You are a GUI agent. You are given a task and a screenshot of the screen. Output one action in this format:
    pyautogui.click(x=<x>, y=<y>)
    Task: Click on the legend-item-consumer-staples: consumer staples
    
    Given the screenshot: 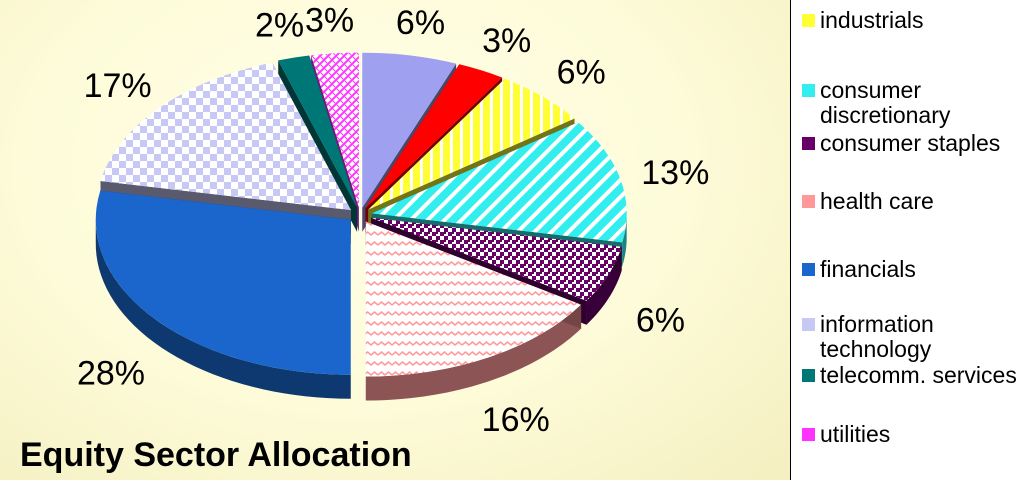 What is the action you would take?
    pyautogui.click(x=911, y=143)
    